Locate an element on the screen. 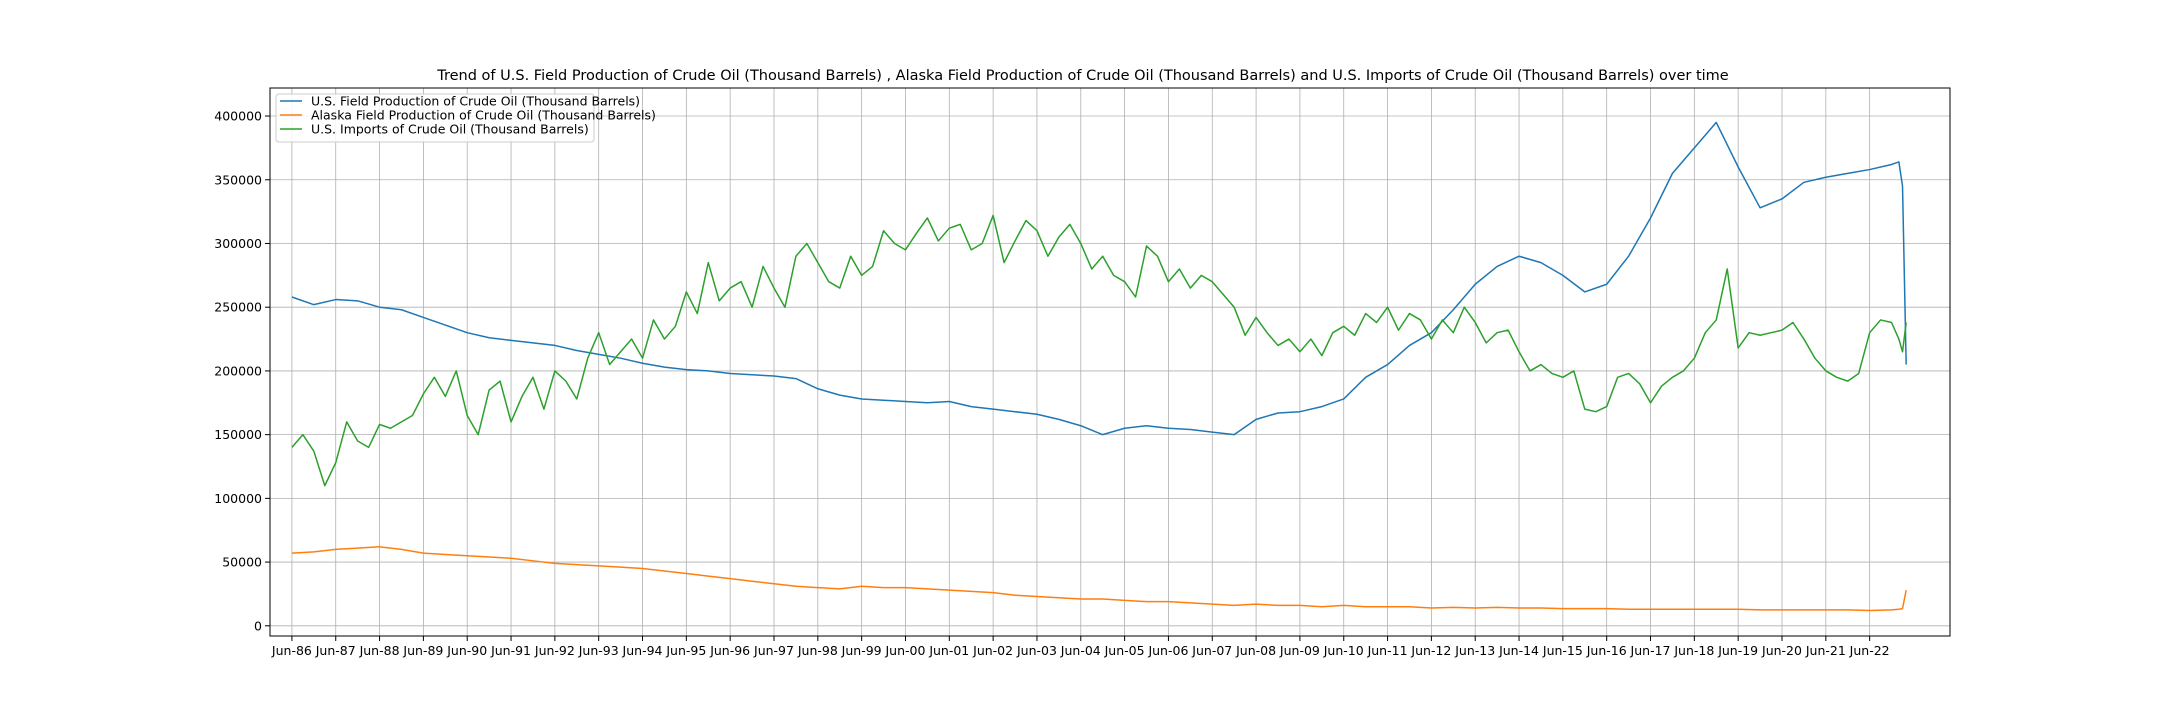  y-tick-label: 250000 is located at coordinates (238, 307).